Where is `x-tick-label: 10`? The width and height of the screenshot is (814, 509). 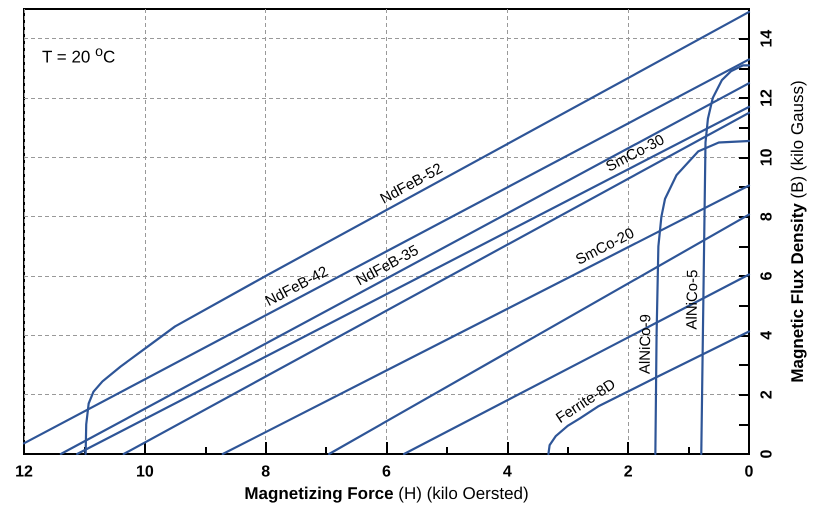
x-tick-label: 10 is located at coordinates (145, 472).